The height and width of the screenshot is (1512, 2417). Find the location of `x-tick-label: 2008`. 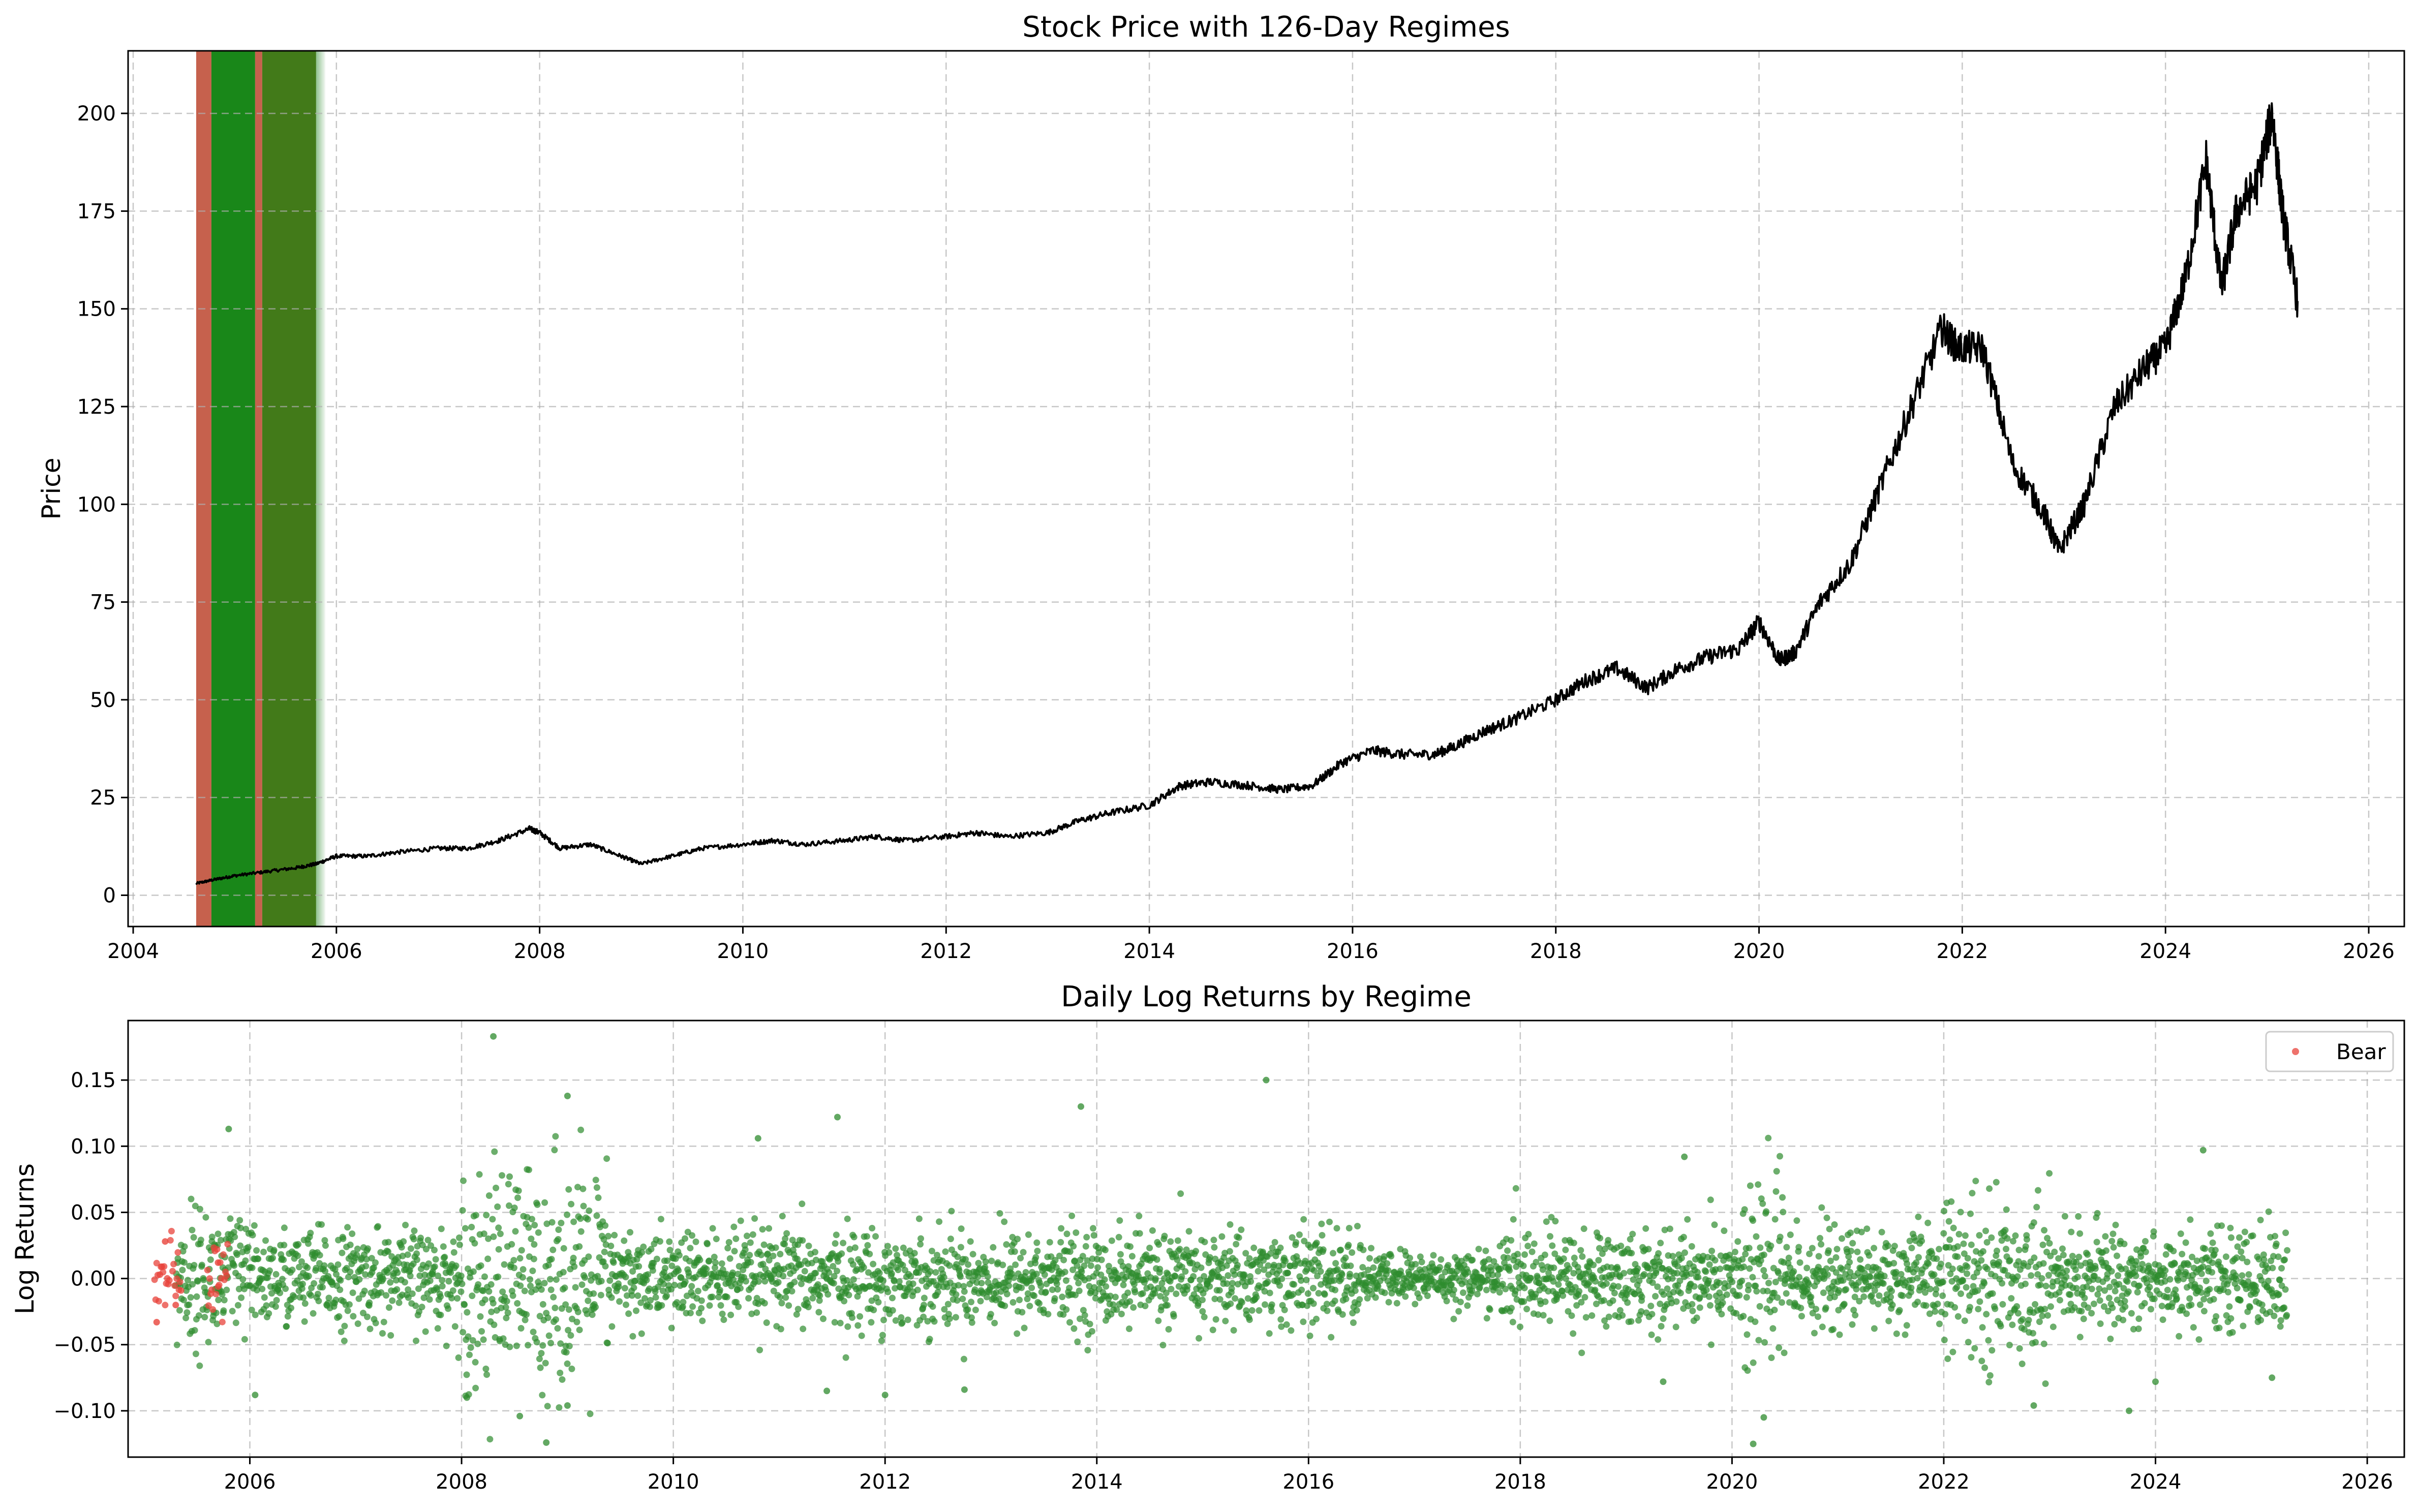

x-tick-label: 2008 is located at coordinates (461, 1482).